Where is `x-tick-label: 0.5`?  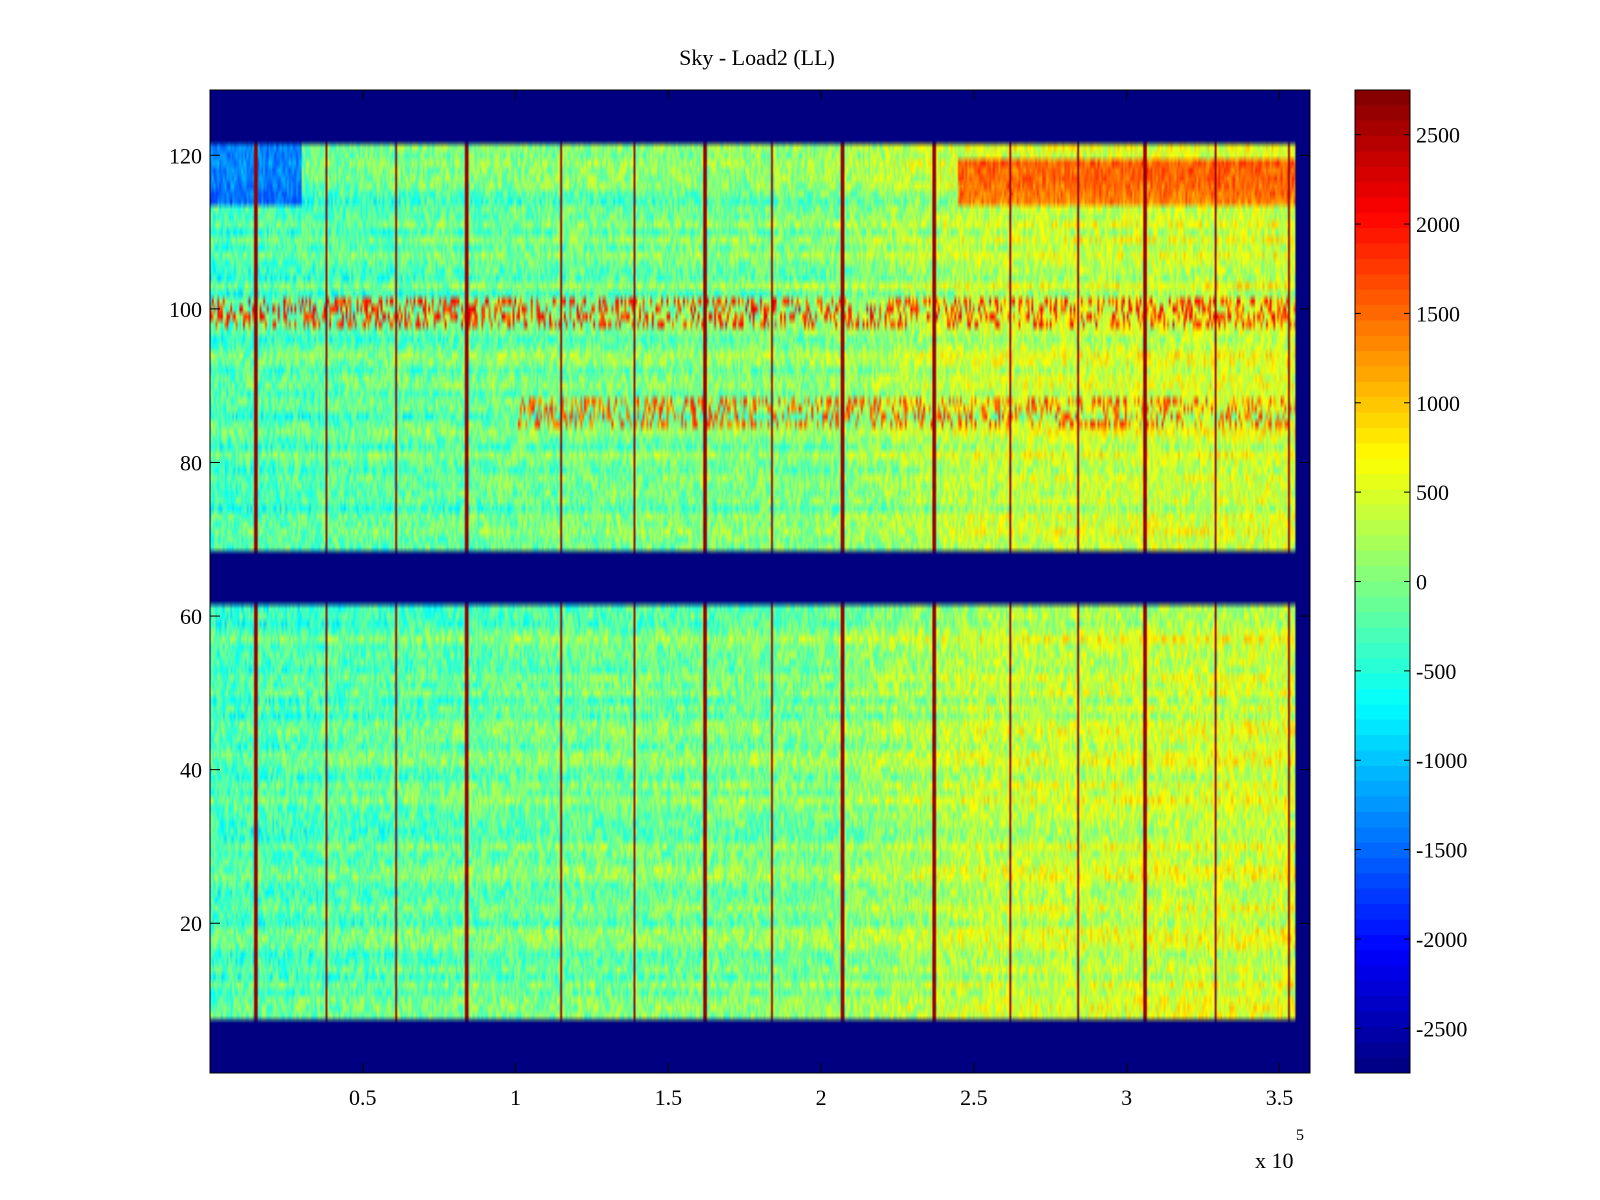
x-tick-label: 0.5 is located at coordinates (363, 1097).